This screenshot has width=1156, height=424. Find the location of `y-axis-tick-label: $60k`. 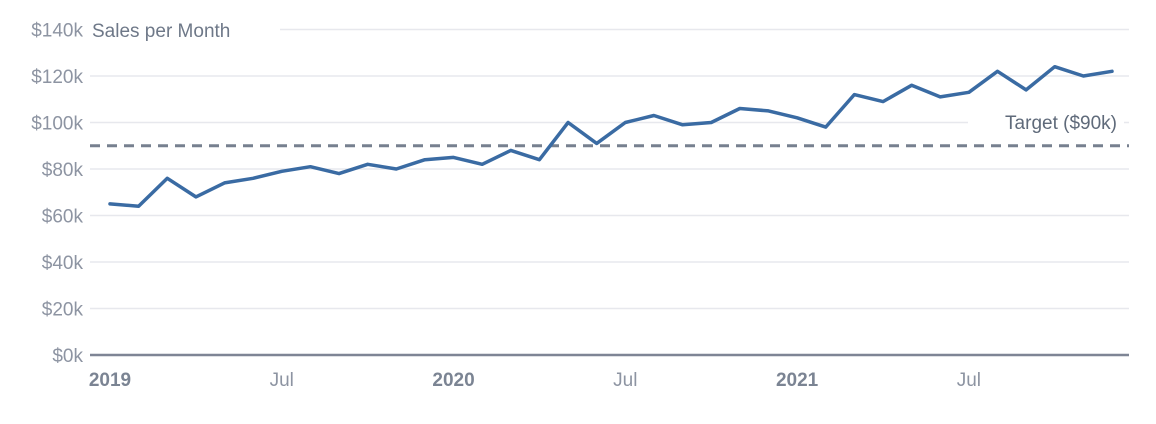

y-axis-tick-label: $60k is located at coordinates (63, 217).